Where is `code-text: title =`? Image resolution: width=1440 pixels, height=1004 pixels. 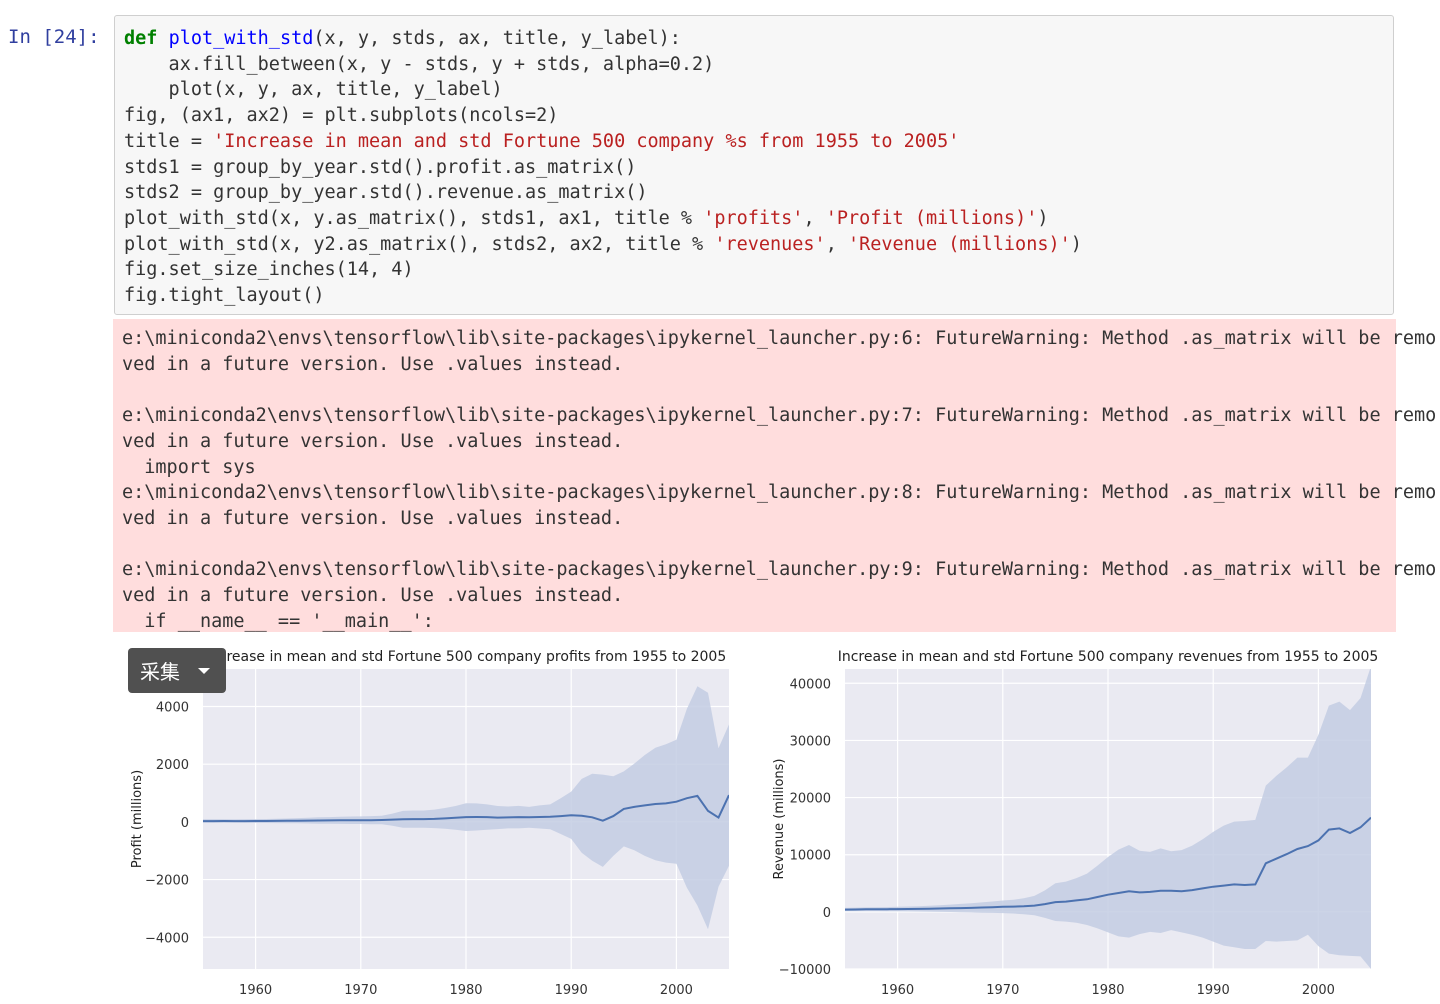
code-text: title = is located at coordinates (169, 141).